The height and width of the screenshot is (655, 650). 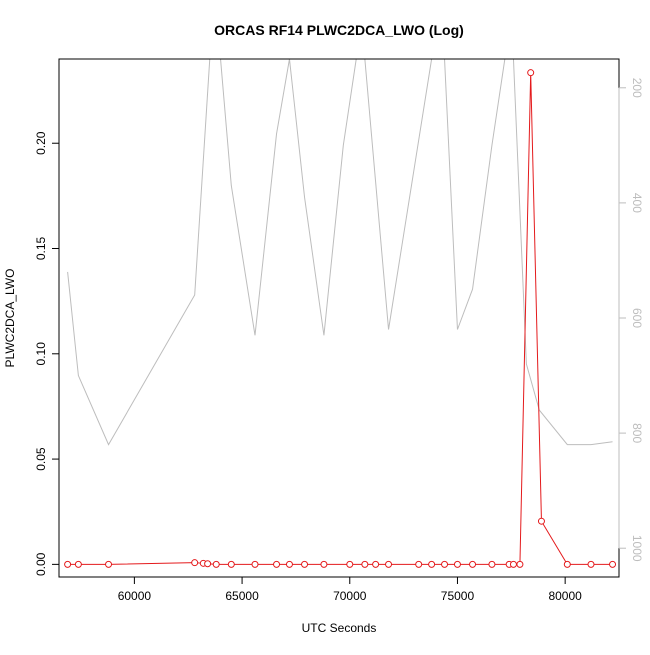 What do you see at coordinates (41, 249) in the screenshot?
I see `y-tick-label: 0.15` at bounding box center [41, 249].